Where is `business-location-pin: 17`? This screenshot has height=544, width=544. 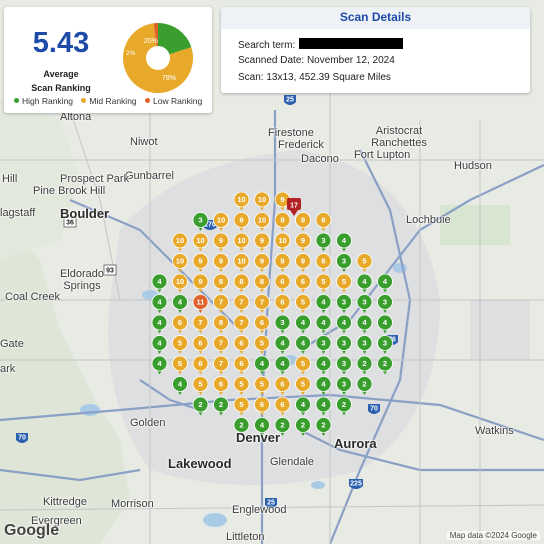 business-location-pin: 17 is located at coordinates (294, 207).